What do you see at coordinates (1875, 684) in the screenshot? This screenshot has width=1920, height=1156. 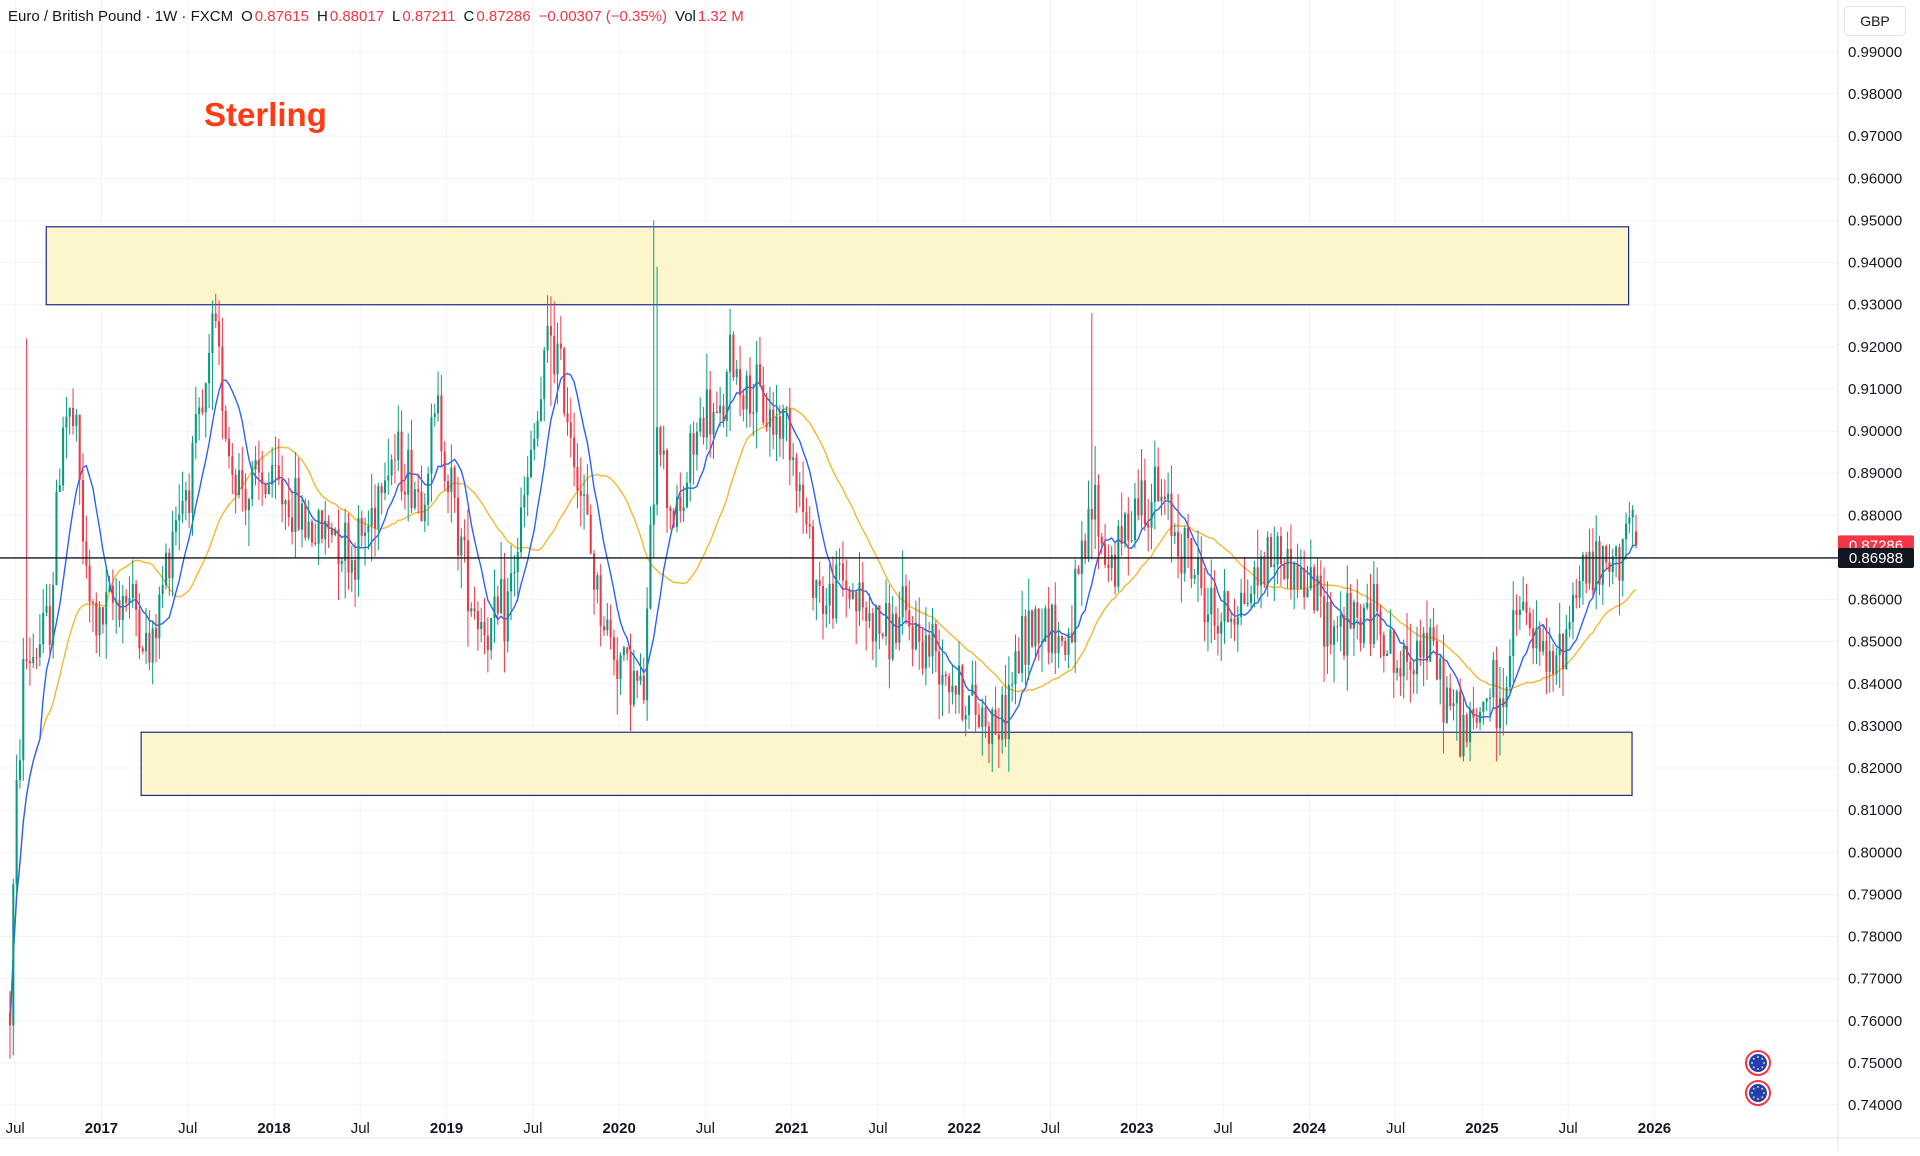 I see `y-tick-label: 0.84000` at bounding box center [1875, 684].